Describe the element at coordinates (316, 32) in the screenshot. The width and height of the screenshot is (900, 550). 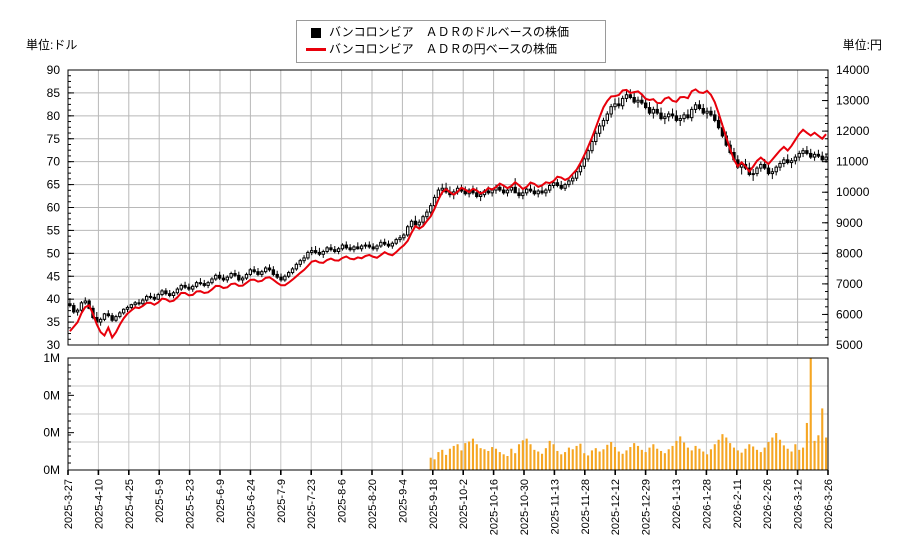
I see `square-marker-icon` at that location.